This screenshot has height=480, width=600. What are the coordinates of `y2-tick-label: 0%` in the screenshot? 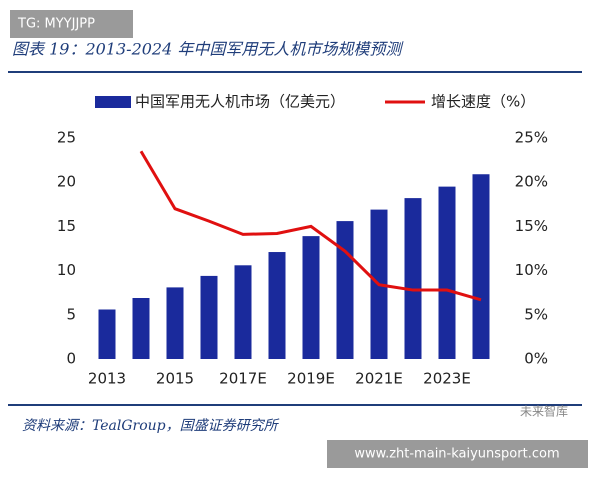 It's located at (536, 359).